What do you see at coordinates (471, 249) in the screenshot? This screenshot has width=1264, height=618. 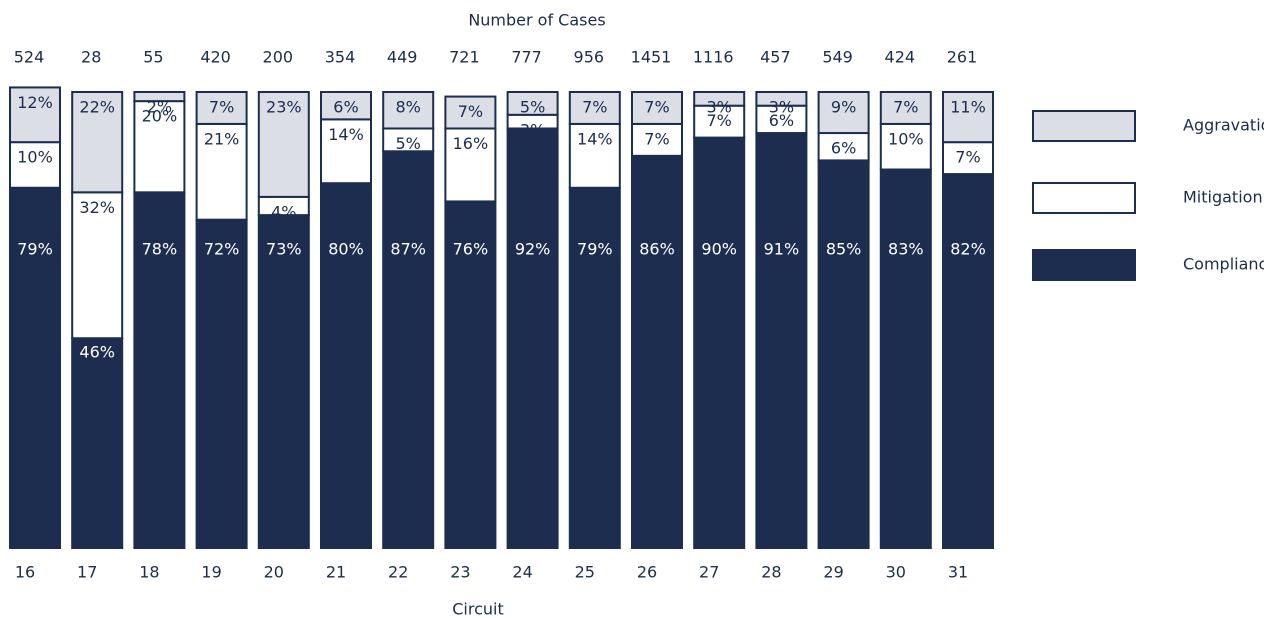 I see `value-label: 76%` at bounding box center [471, 249].